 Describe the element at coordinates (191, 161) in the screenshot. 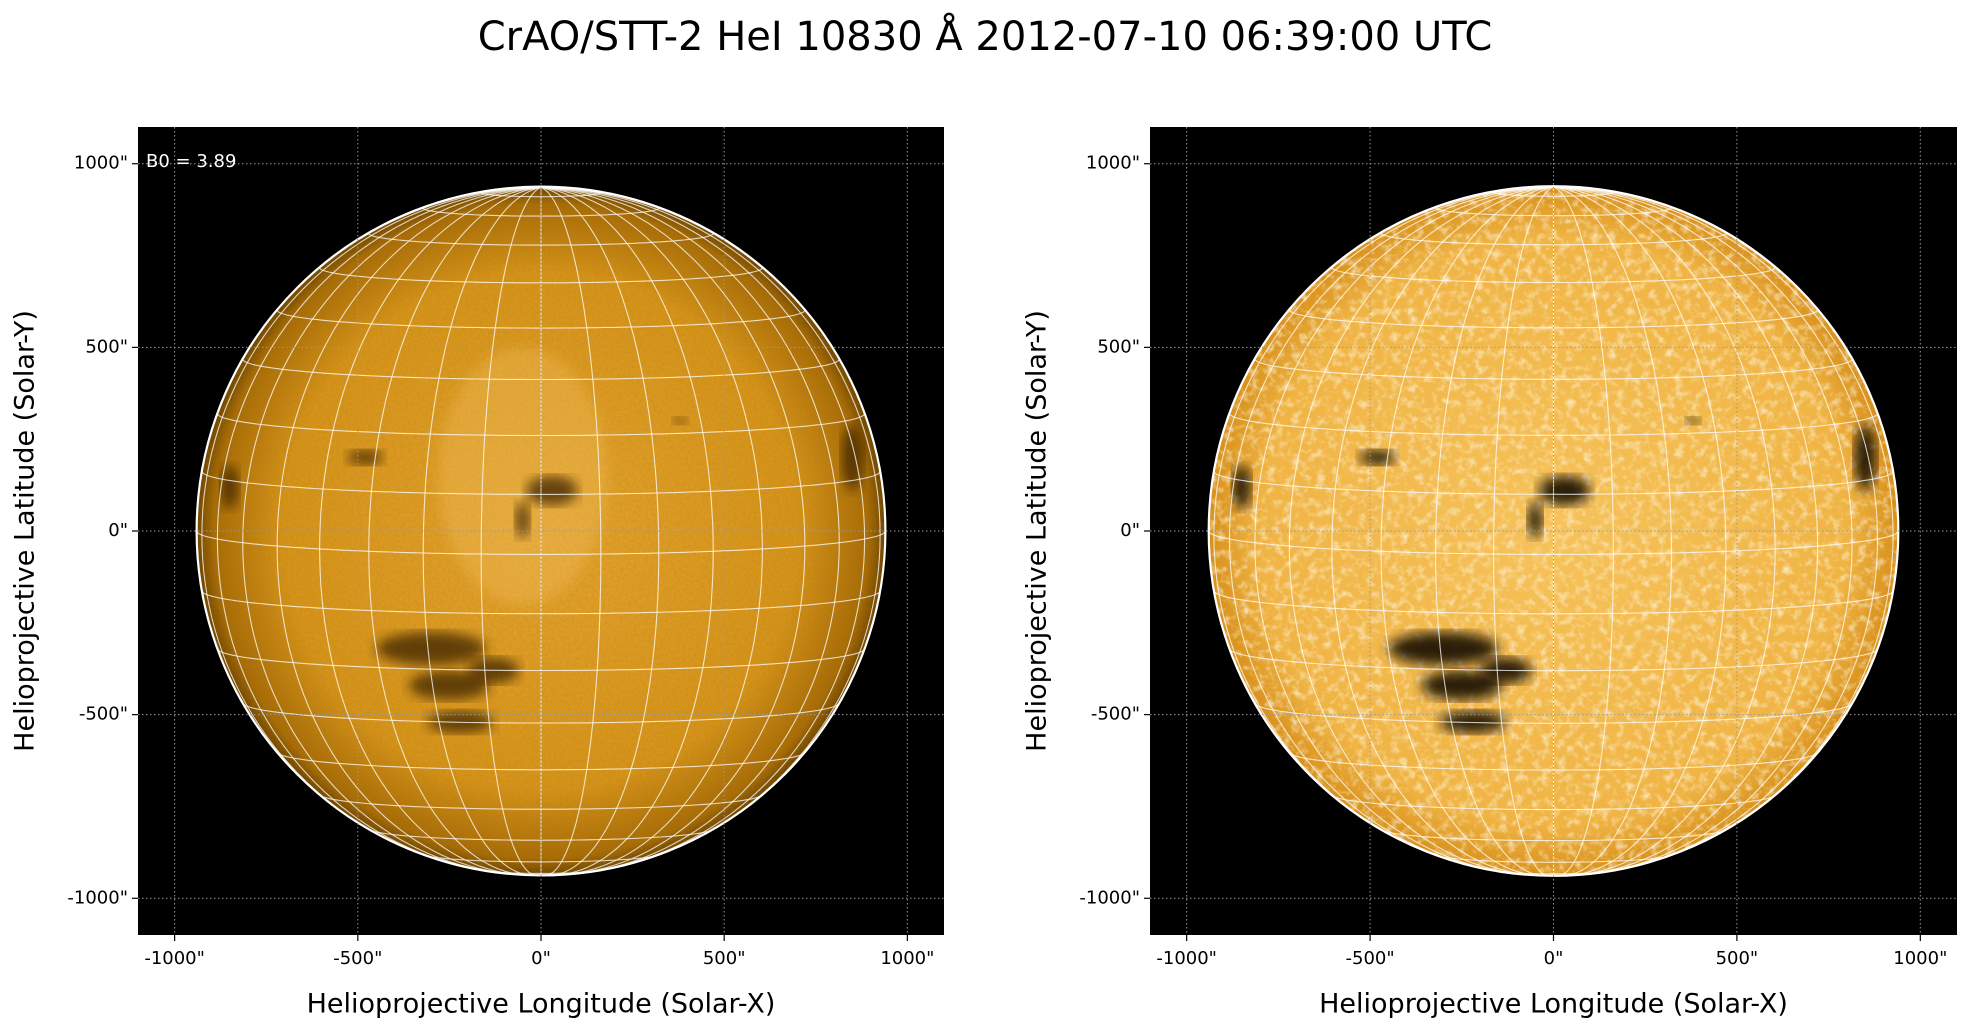

I see `annotation: B0 = 3.89` at that location.